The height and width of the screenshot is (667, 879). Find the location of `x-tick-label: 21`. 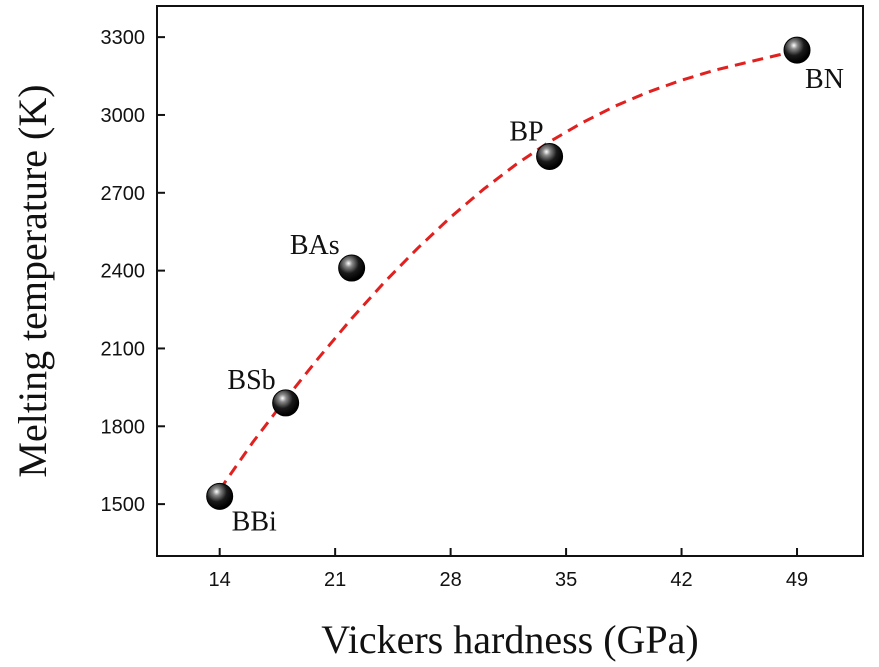

x-tick-label: 21 is located at coordinates (335, 580).